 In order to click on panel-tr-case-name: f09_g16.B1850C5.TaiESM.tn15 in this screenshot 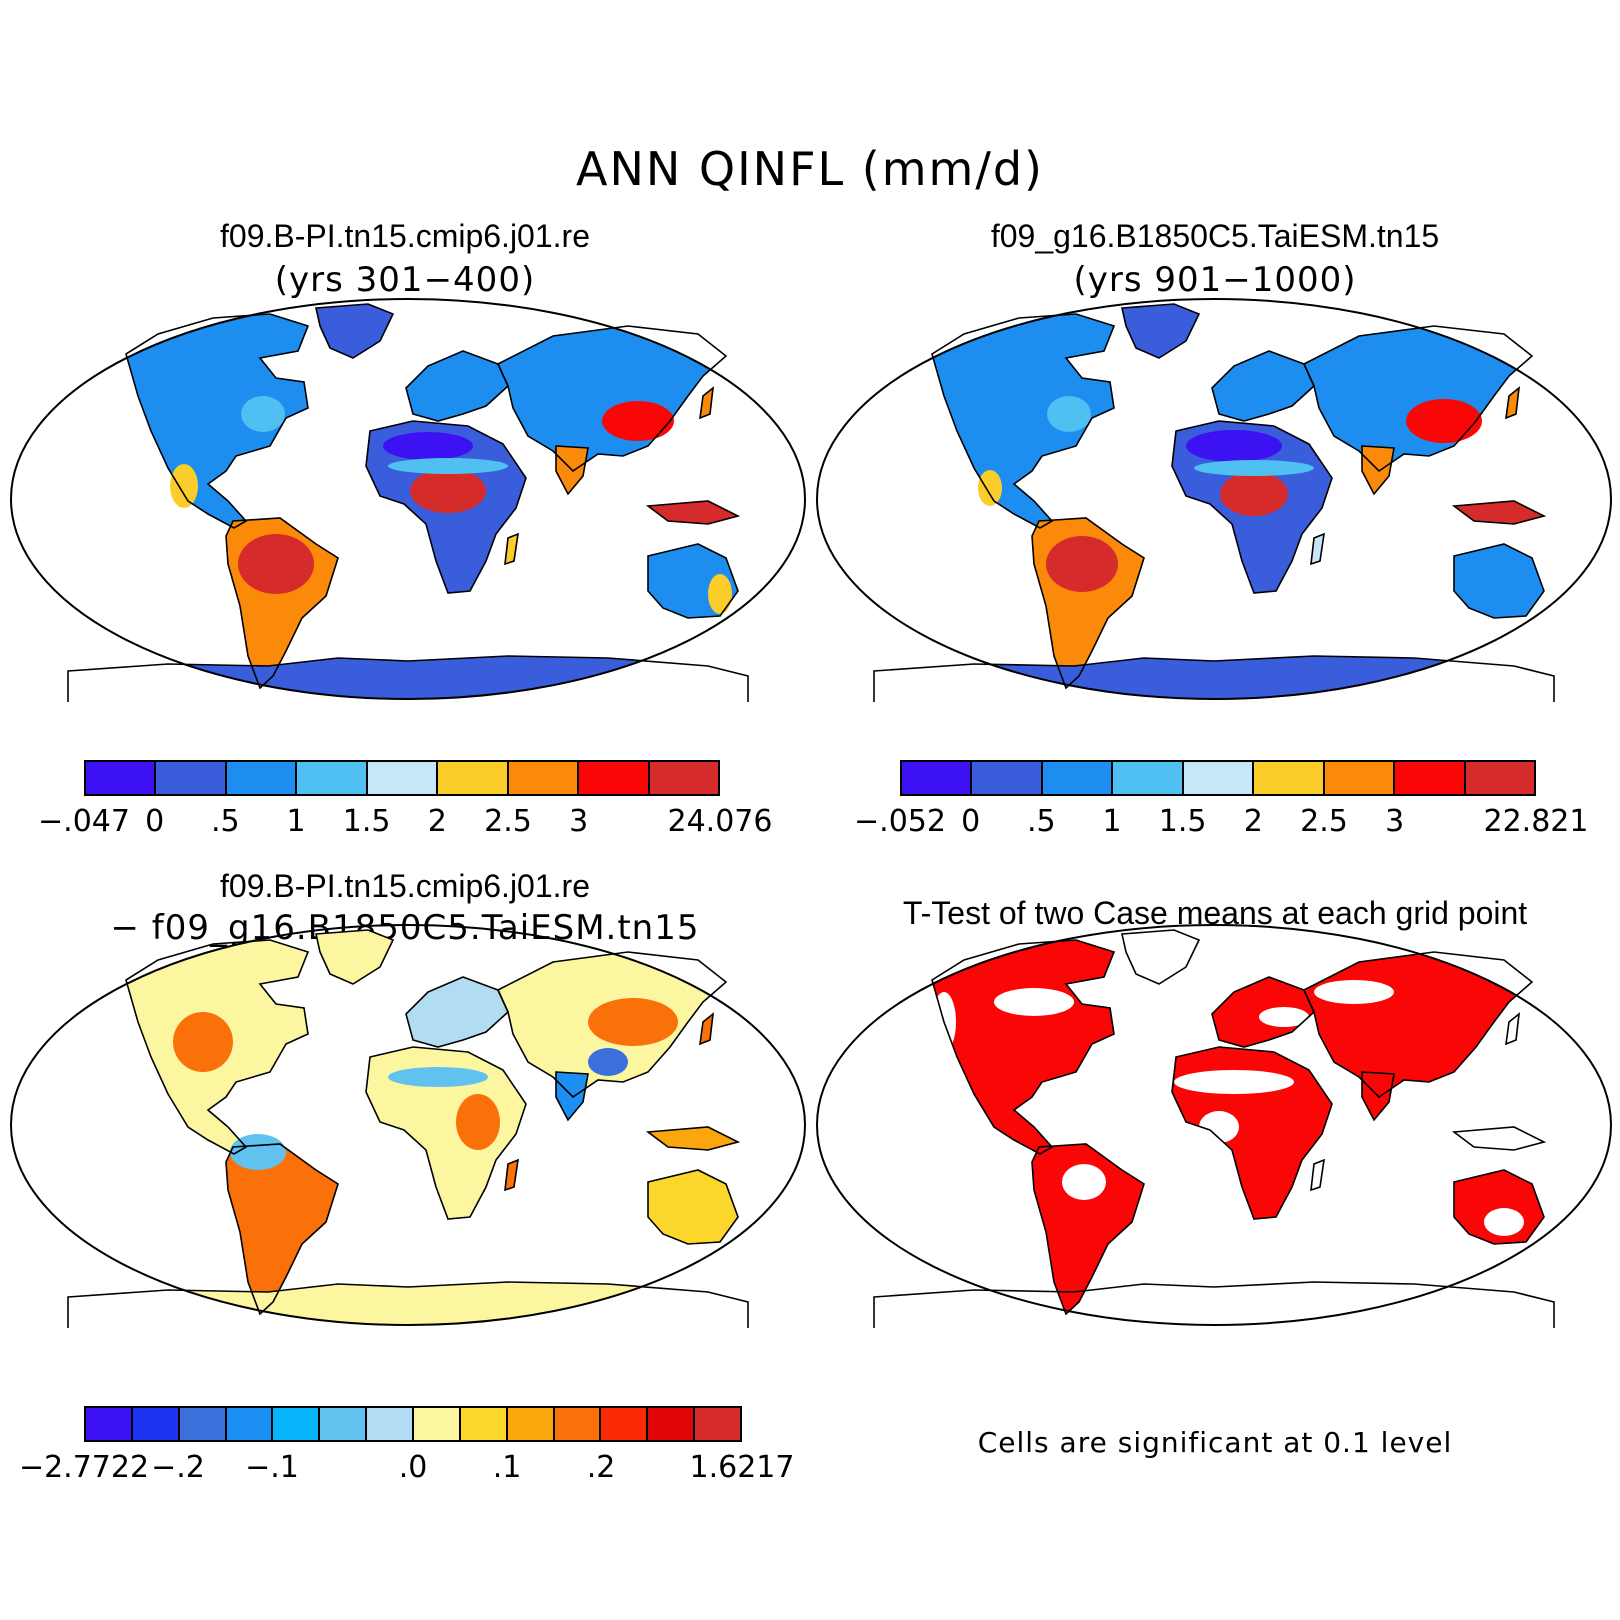, I will do `click(1215, 236)`.